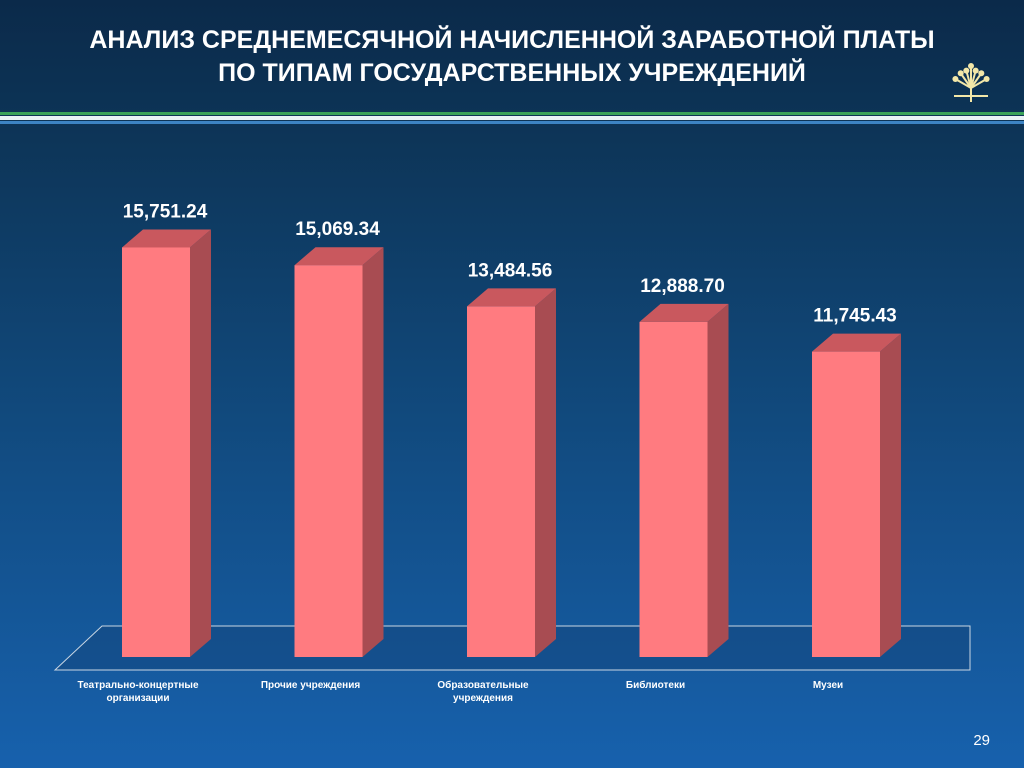 Image resolution: width=1024 pixels, height=768 pixels. What do you see at coordinates (981, 740) in the screenshot?
I see `page-number: 29` at bounding box center [981, 740].